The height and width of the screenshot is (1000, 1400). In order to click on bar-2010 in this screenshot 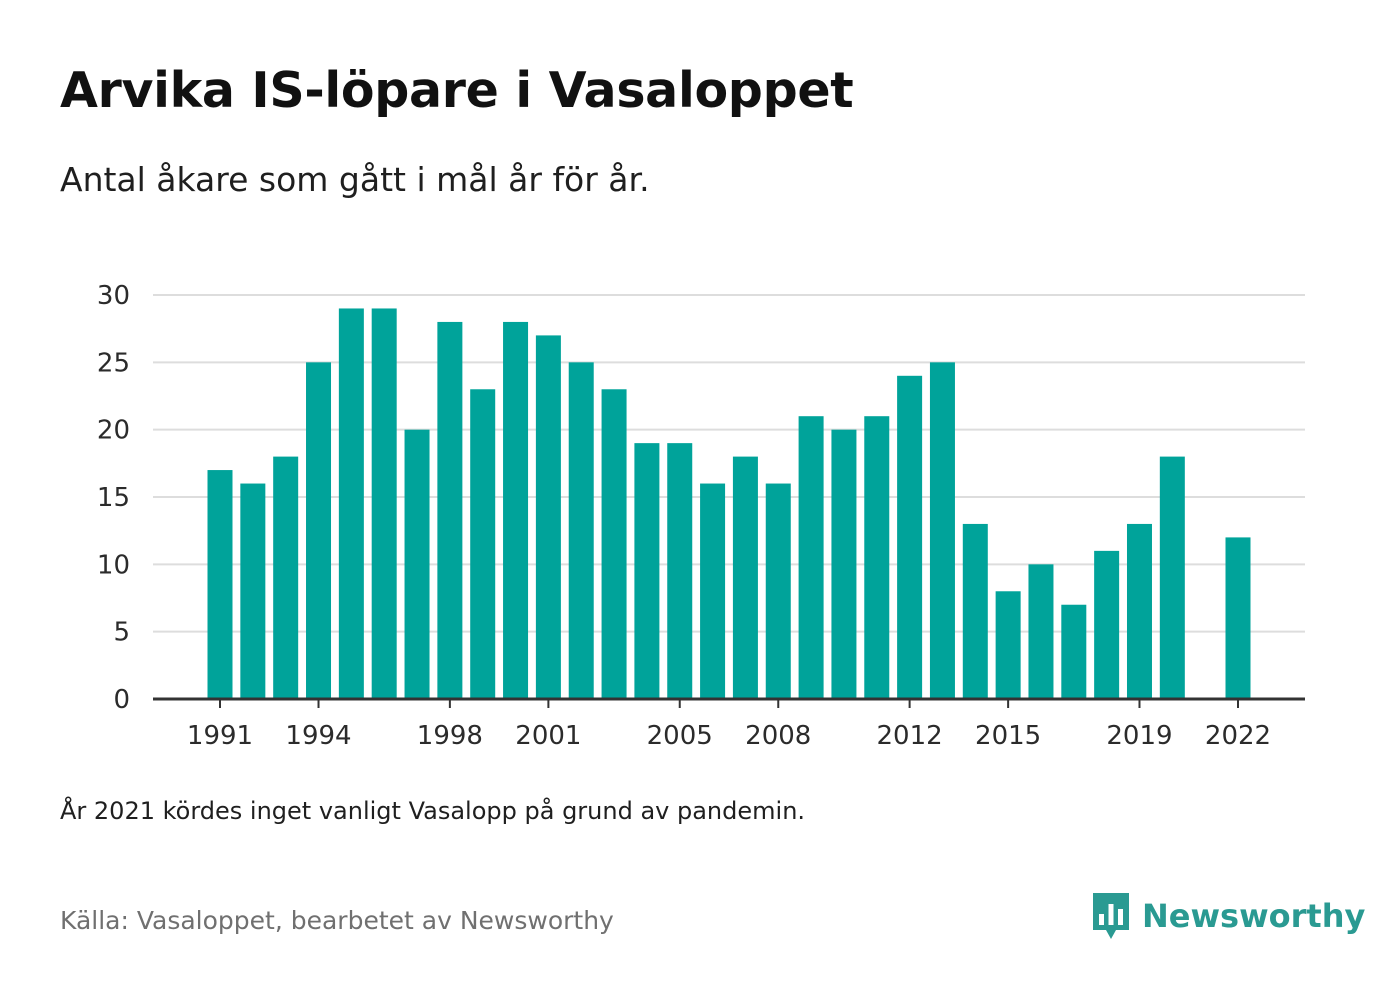, I will do `click(844, 564)`.